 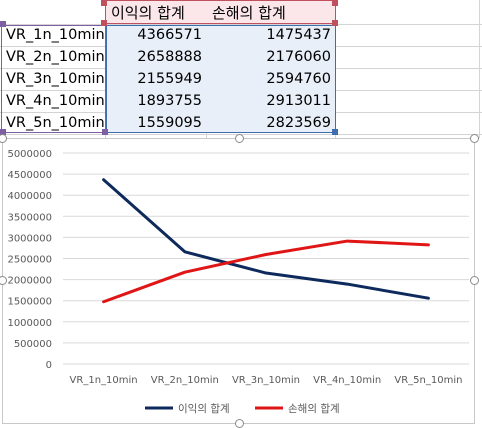 What do you see at coordinates (169, 123) in the screenshot?
I see `profit-cell: 1559095` at bounding box center [169, 123].